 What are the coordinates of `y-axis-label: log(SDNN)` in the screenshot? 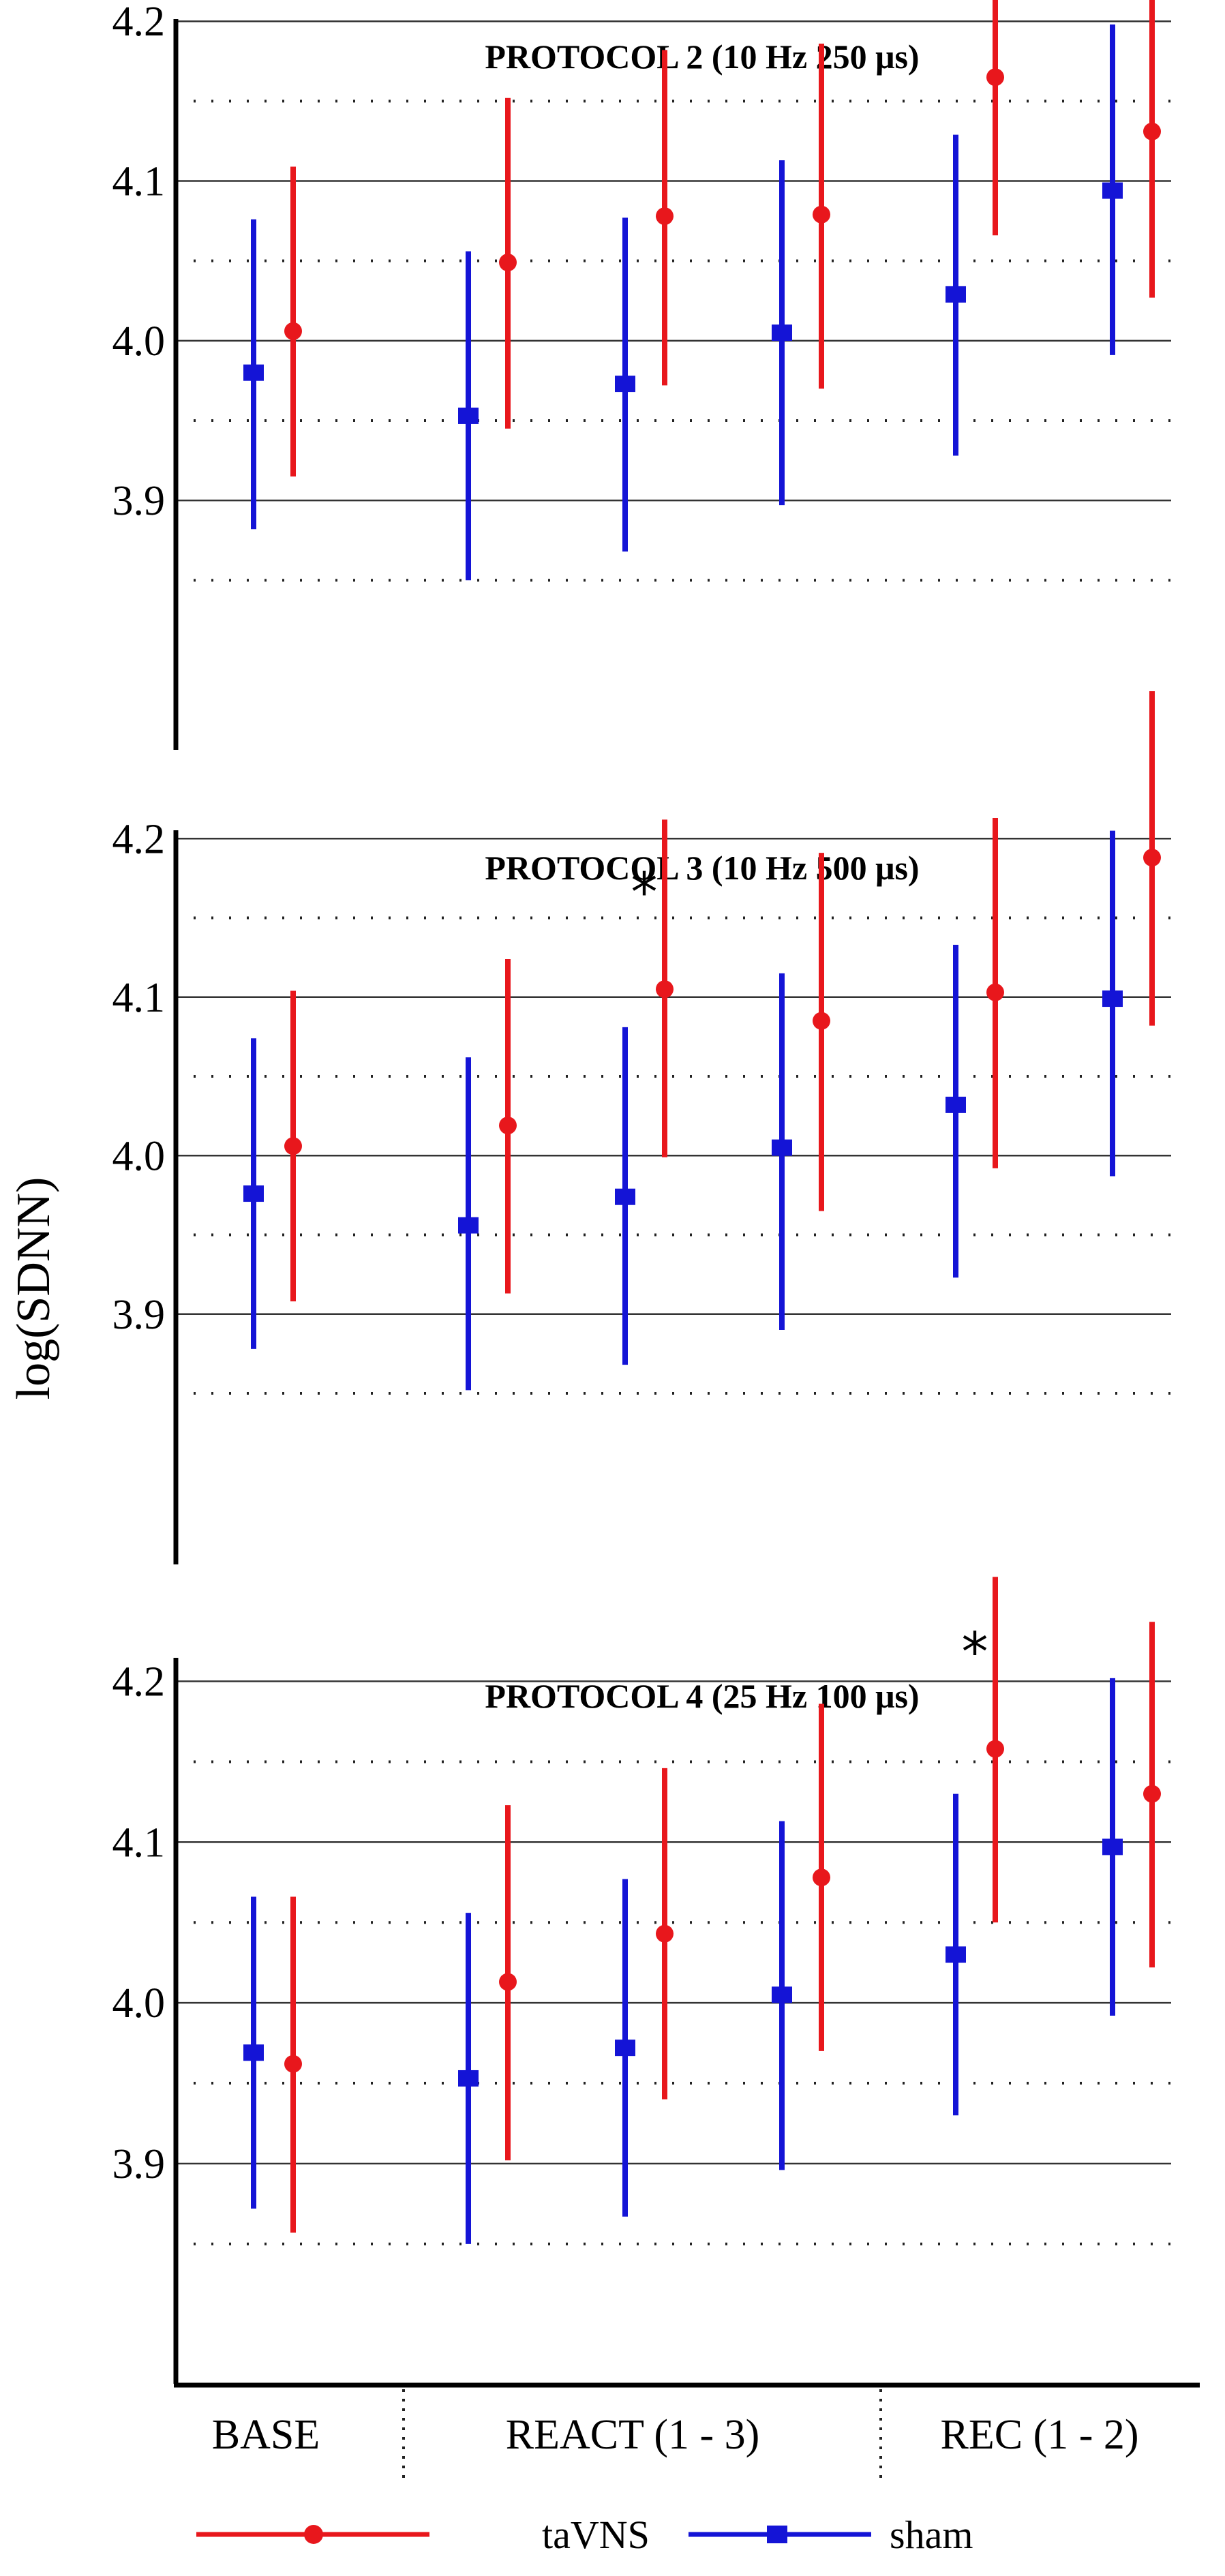 It's located at (33, 1288).